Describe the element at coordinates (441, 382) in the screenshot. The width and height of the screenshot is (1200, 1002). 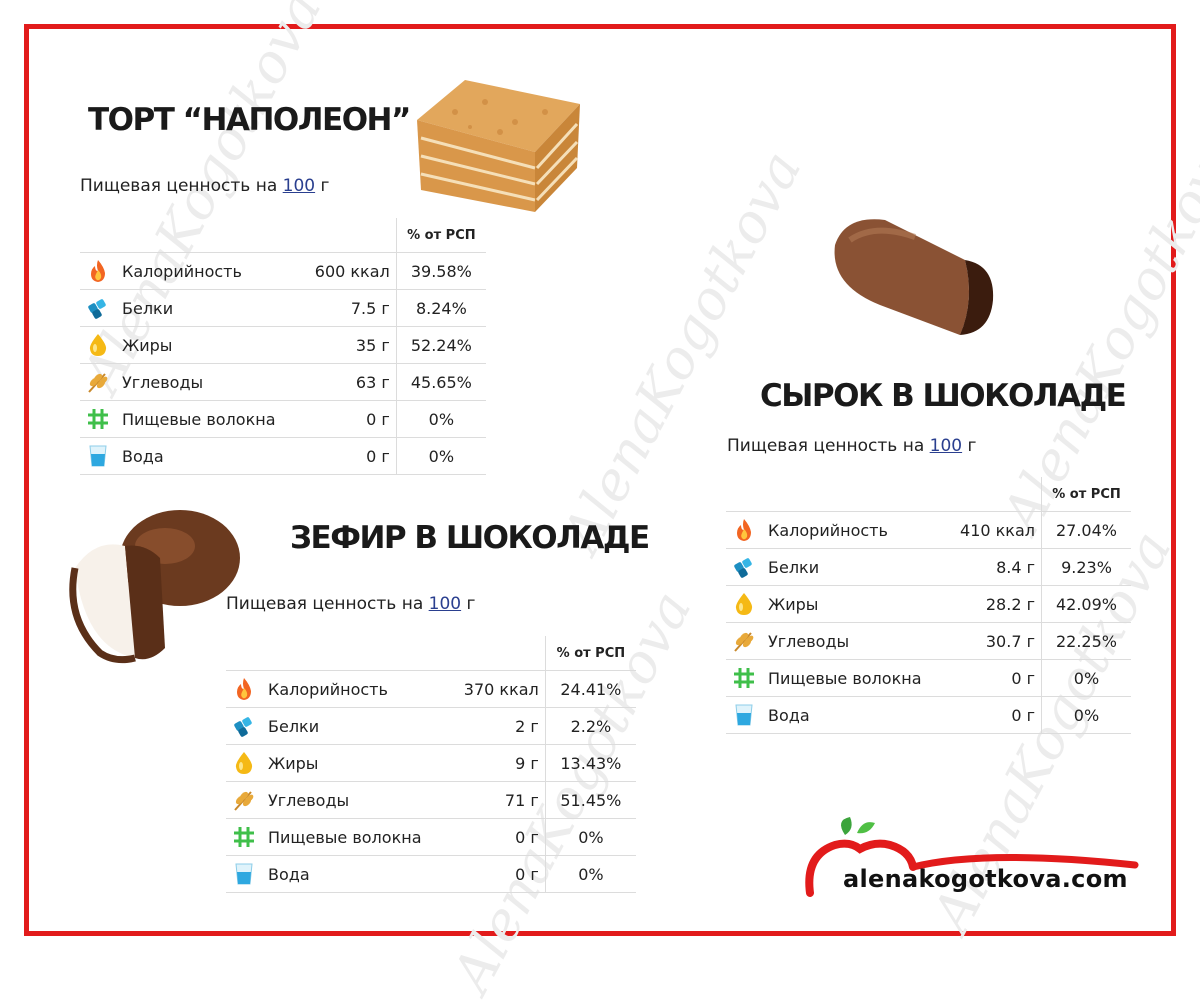
I see `nutrient-percent: 45.65%` at that location.